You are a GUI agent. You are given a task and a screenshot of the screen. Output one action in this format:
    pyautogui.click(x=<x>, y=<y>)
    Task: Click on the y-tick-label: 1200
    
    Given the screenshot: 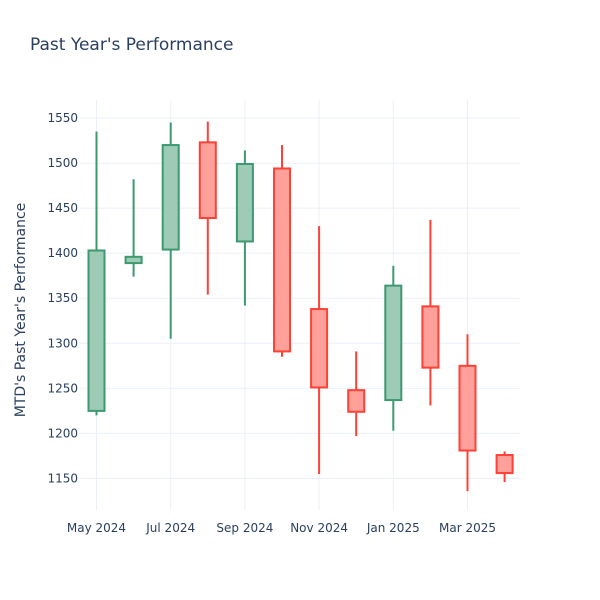 What is the action you would take?
    pyautogui.click(x=62, y=433)
    